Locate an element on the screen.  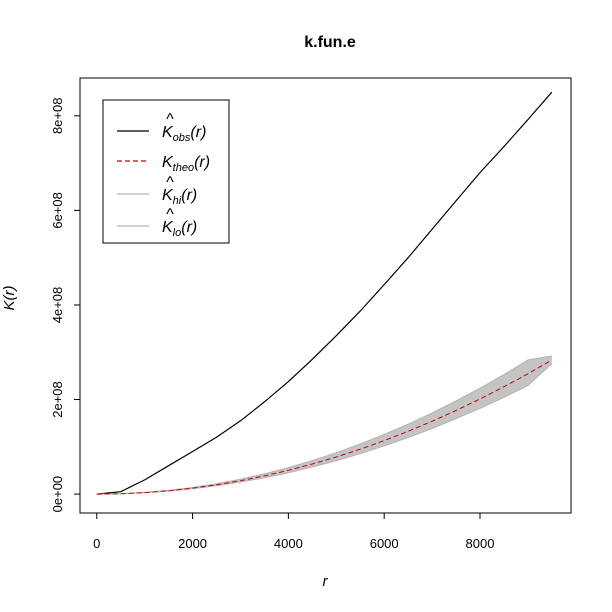
y-tick-label-group: 2e+08 is located at coordinates (57, 399).